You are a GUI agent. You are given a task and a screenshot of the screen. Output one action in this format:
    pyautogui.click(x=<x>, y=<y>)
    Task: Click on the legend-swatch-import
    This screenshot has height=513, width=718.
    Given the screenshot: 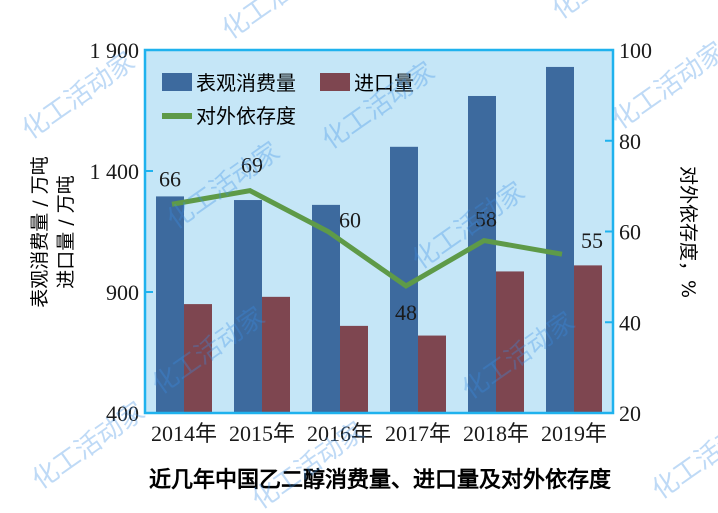 What is the action you would take?
    pyautogui.click(x=335, y=82)
    